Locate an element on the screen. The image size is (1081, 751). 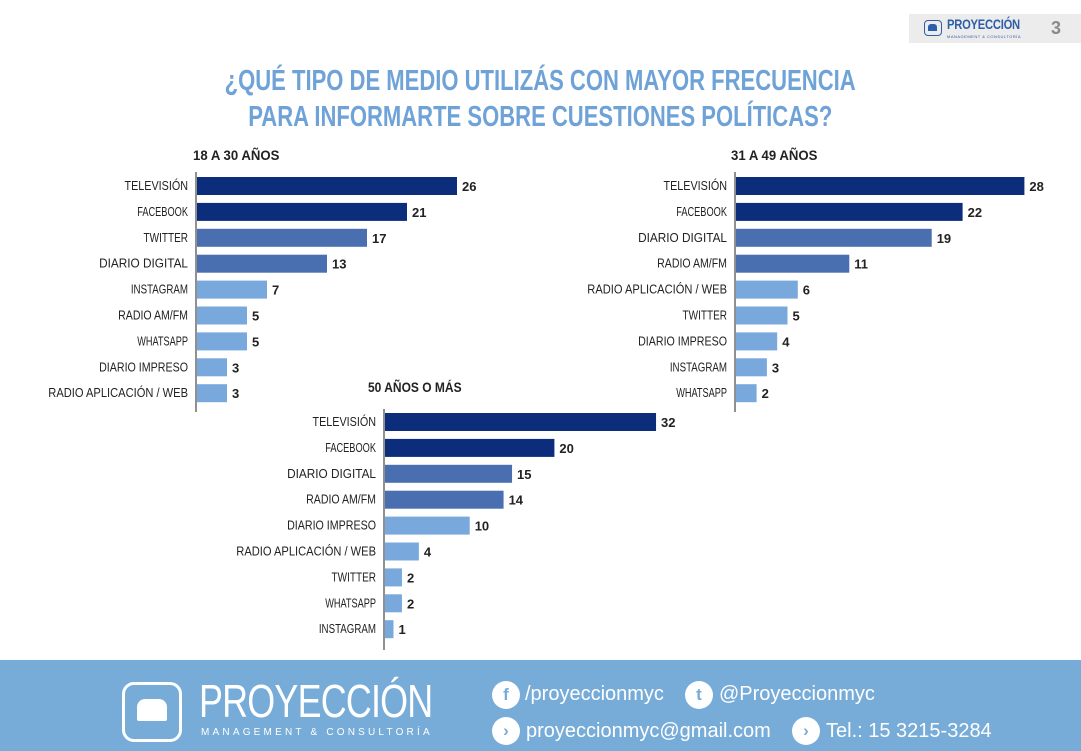
footer-brand-sub: MANAGEMENT & CONSULTORÍA is located at coordinates (317, 732).